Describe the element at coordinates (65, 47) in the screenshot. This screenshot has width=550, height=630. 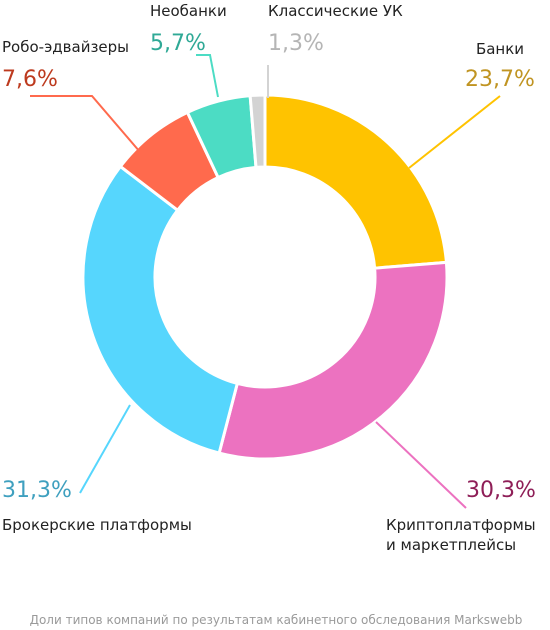
I see `category-label-4: Робо-эдвайзеры` at that location.